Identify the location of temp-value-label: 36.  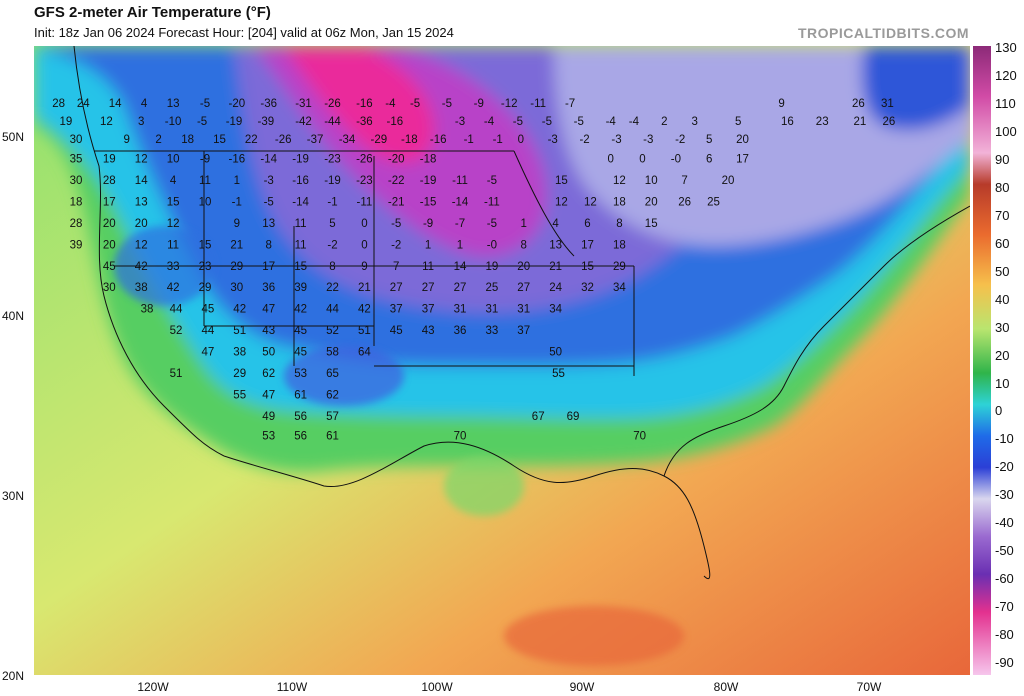
(268, 288).